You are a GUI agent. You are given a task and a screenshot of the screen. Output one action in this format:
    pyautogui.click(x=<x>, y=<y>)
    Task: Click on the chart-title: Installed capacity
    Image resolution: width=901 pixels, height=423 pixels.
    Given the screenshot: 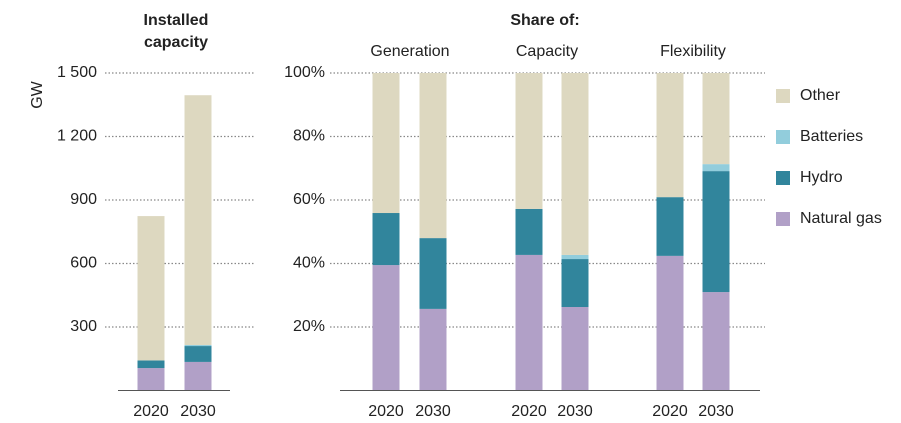 What is the action you would take?
    pyautogui.click(x=176, y=31)
    